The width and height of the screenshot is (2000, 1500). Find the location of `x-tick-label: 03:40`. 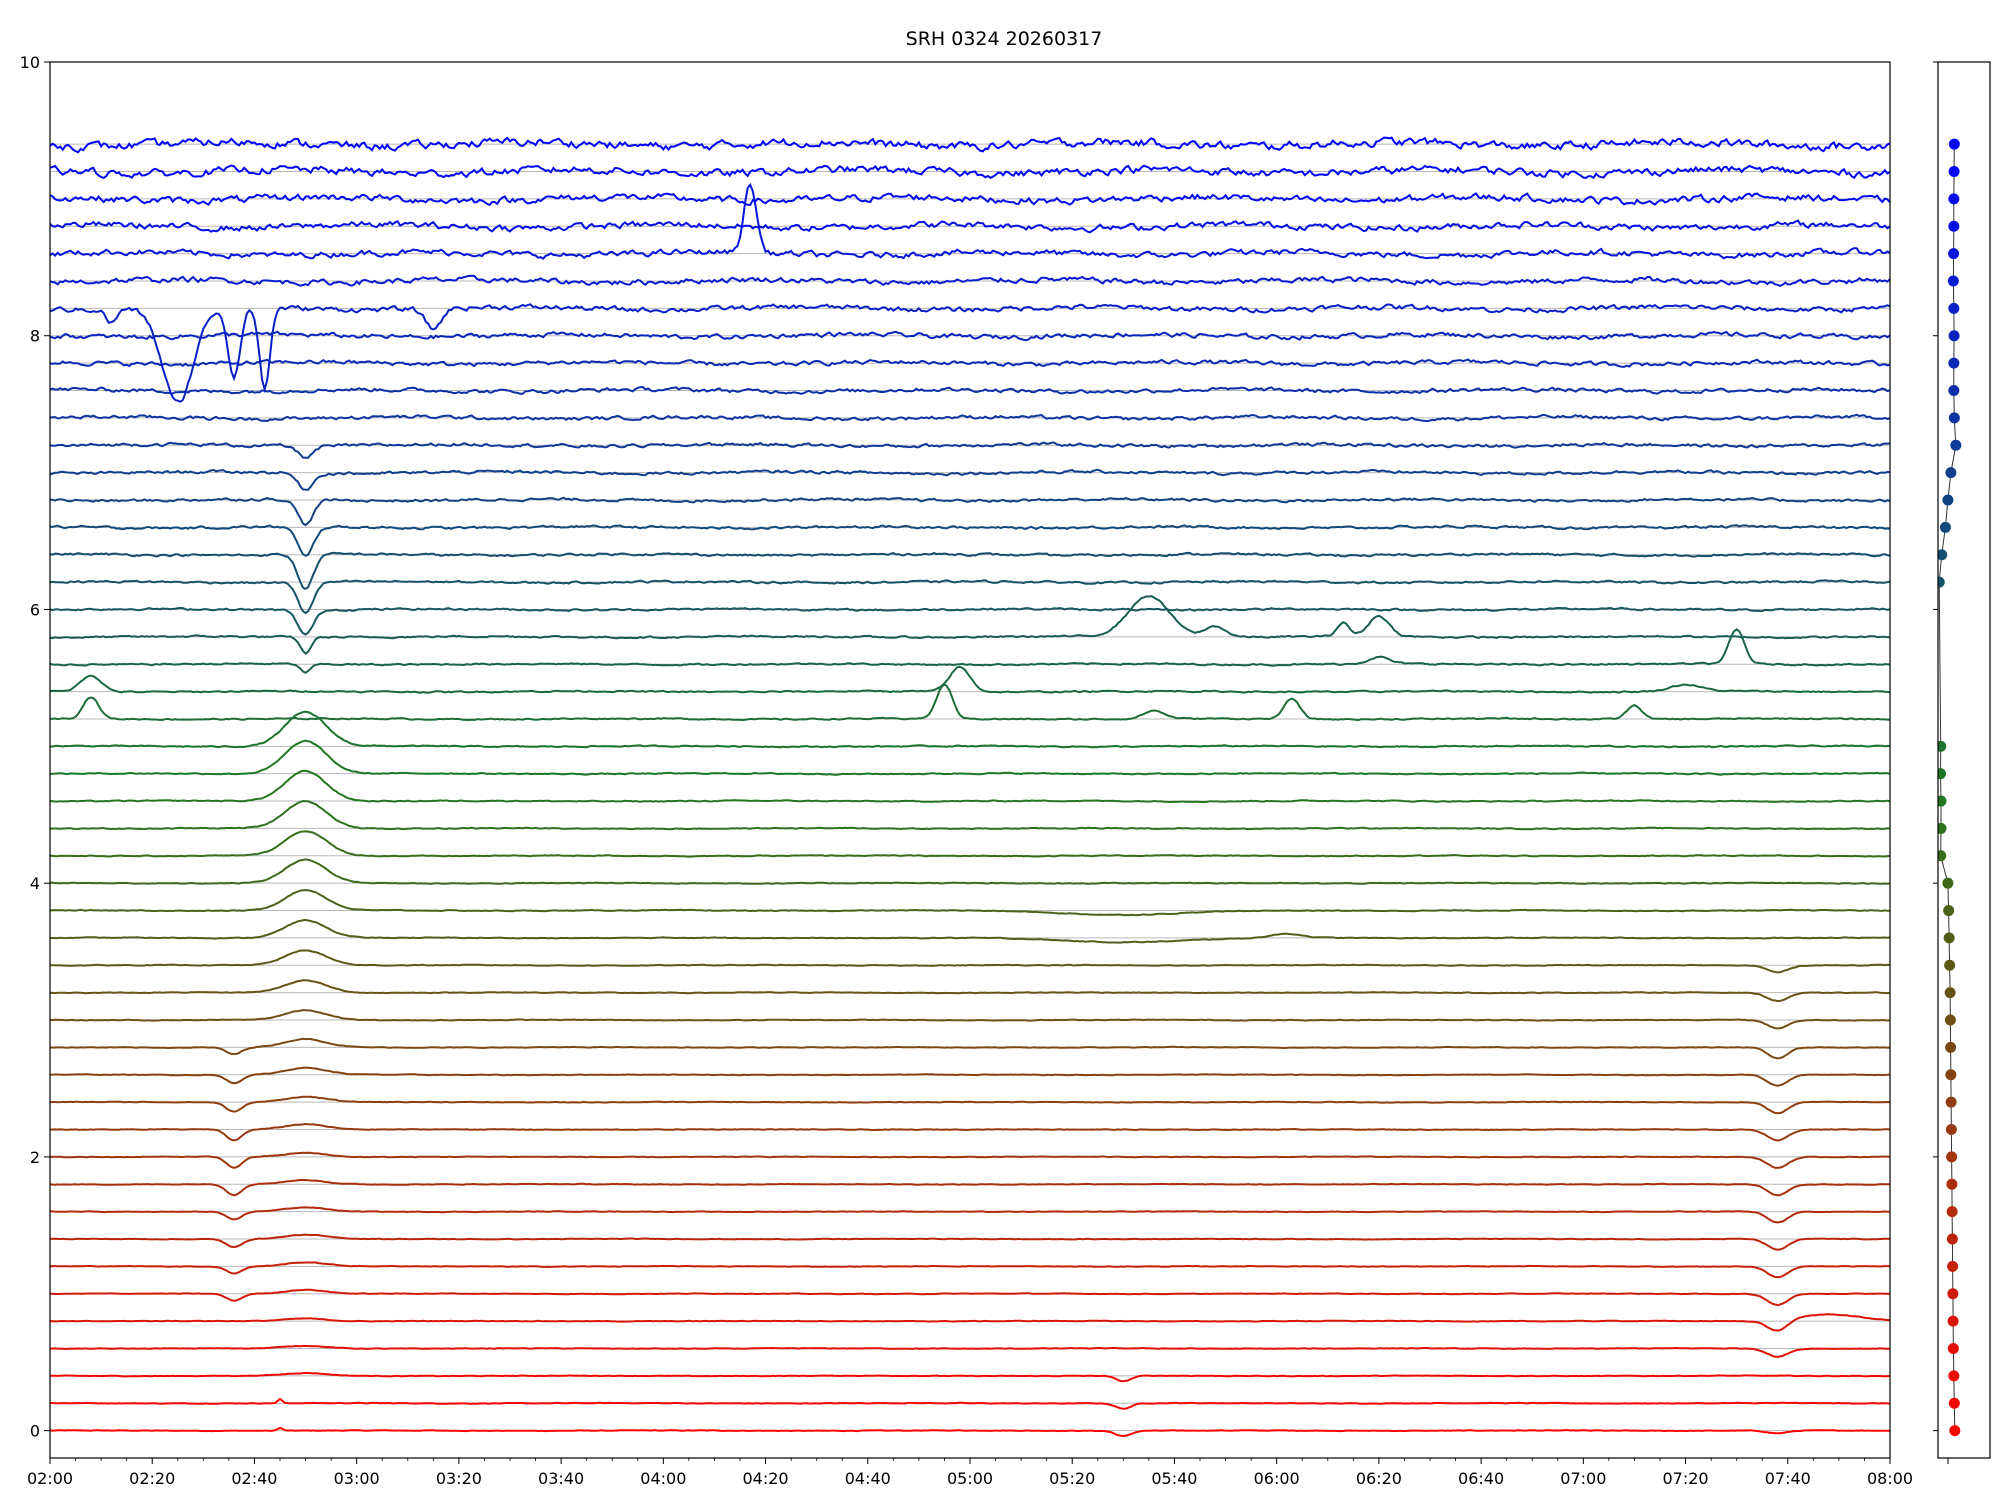

x-tick-label: 03:40 is located at coordinates (561, 1478).